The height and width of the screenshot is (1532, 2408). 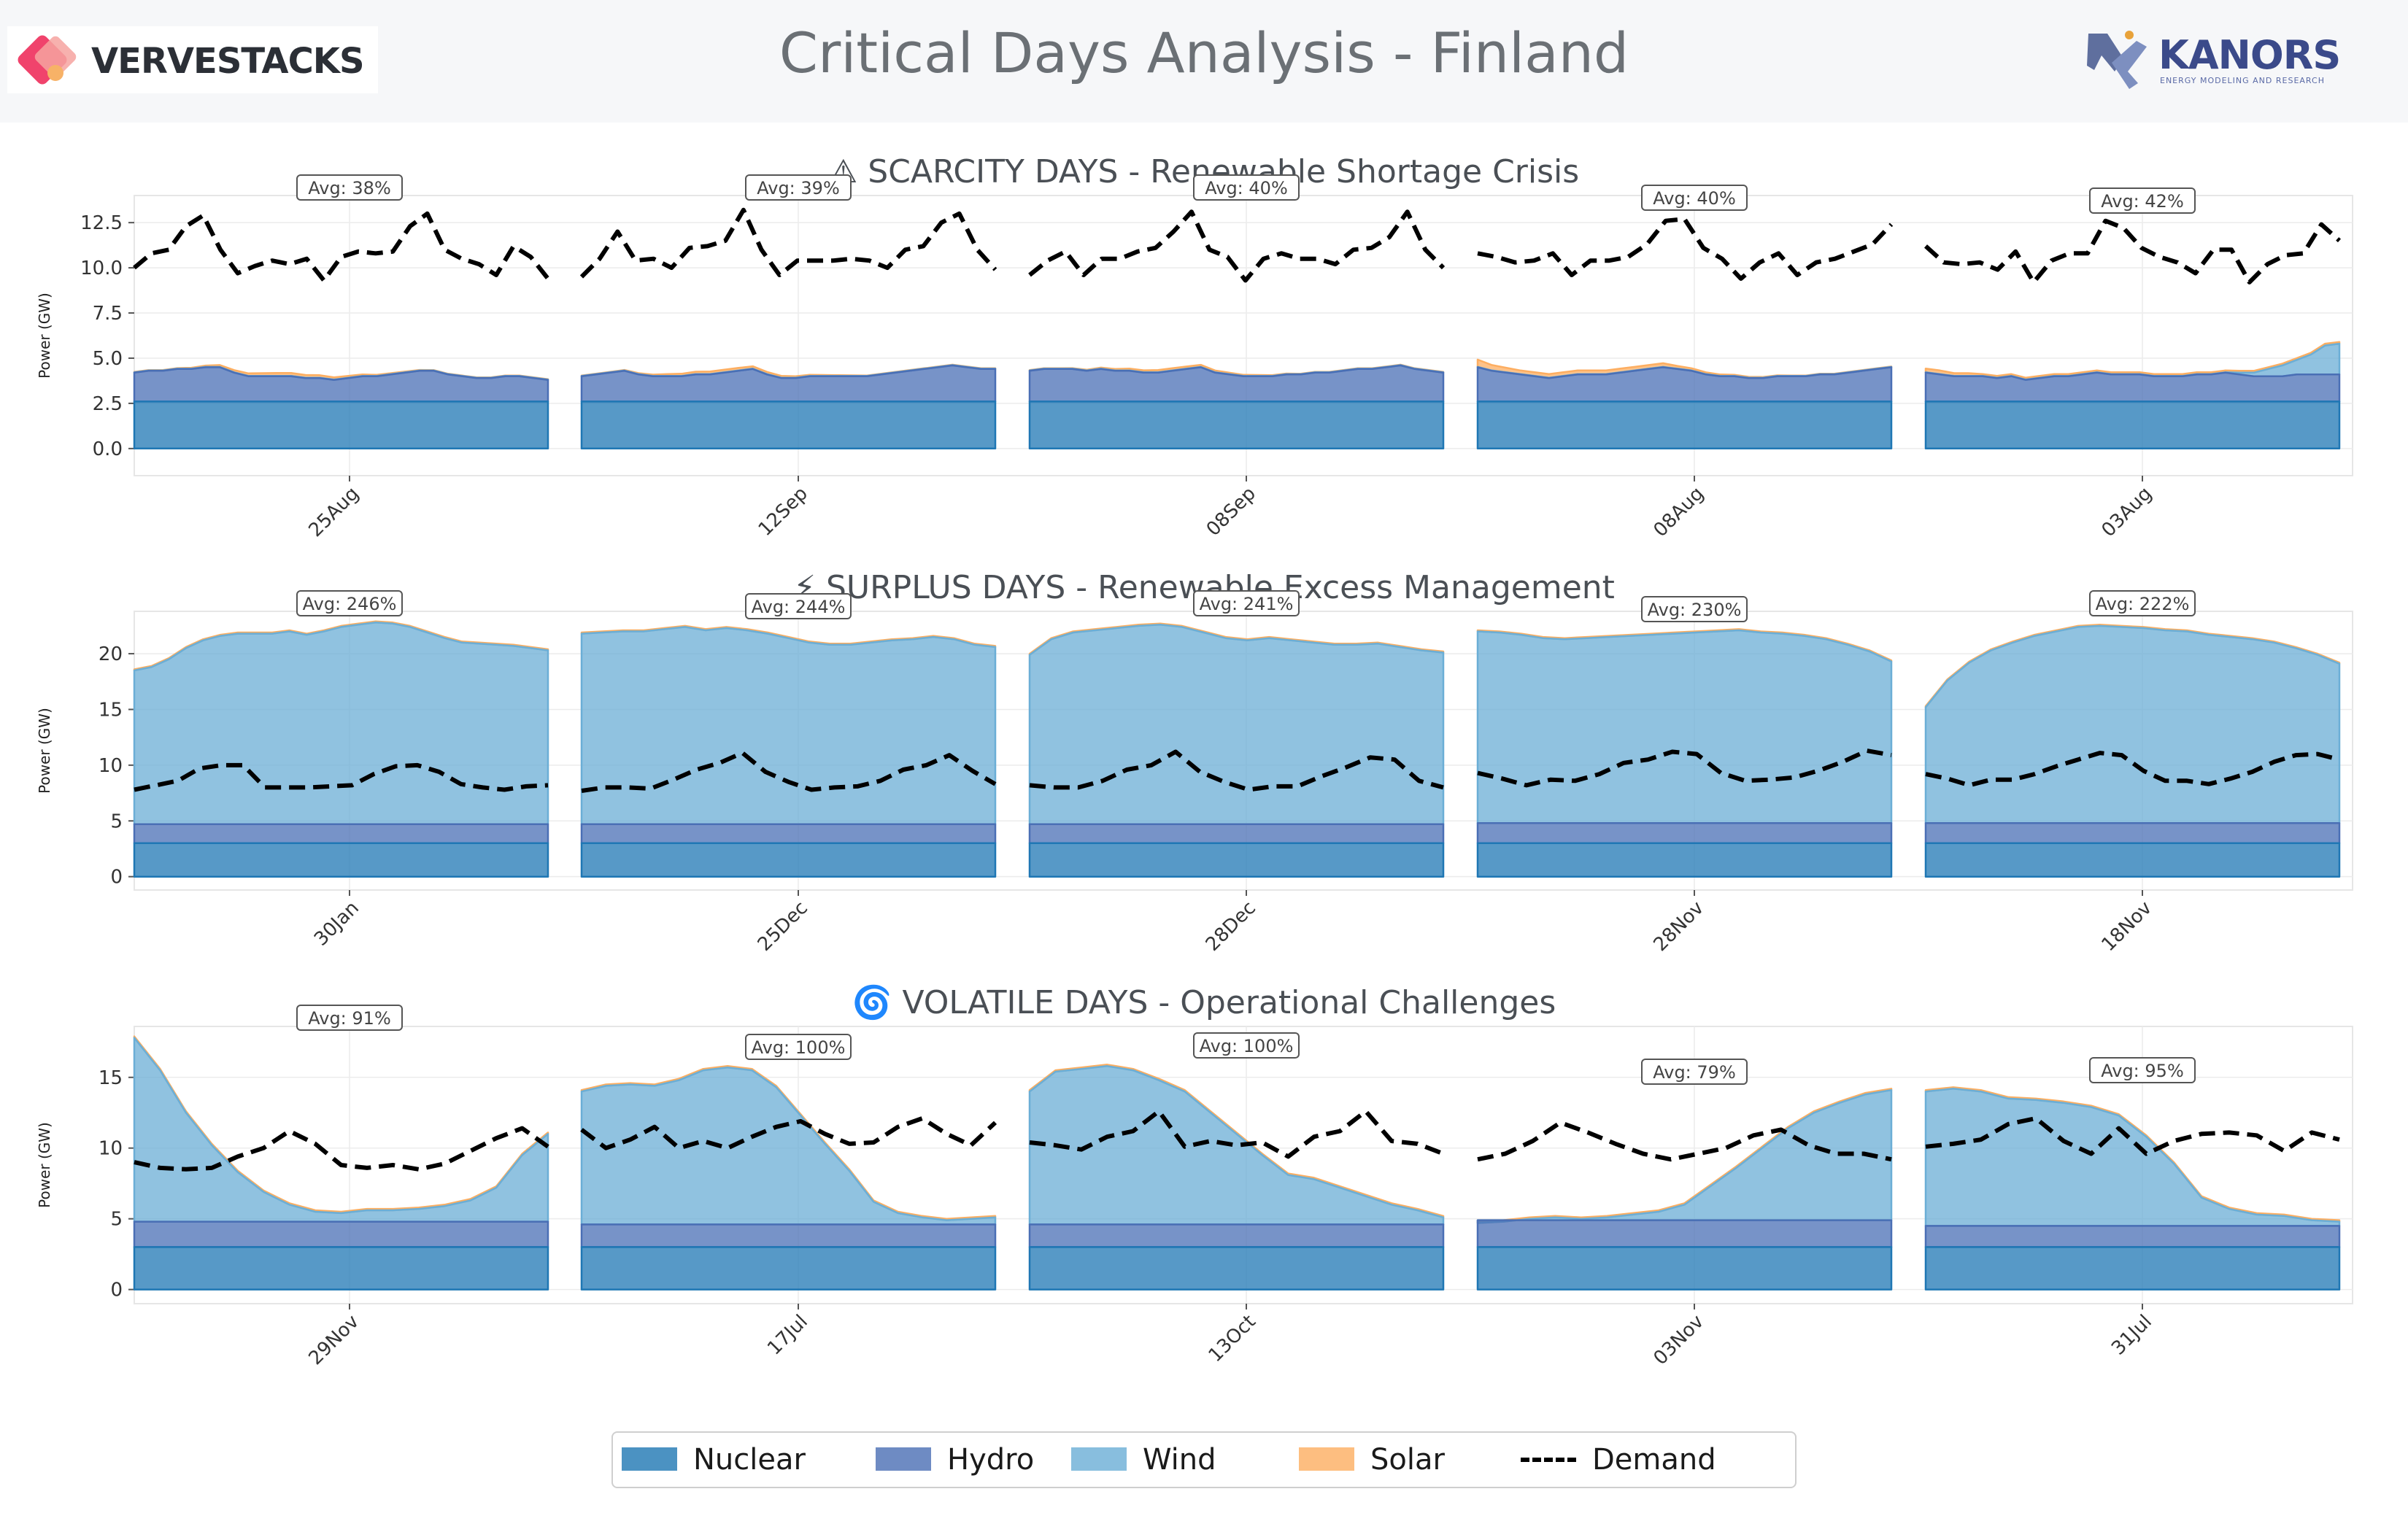 I want to click on legend-label-solar: Solar, so click(x=1407, y=1460).